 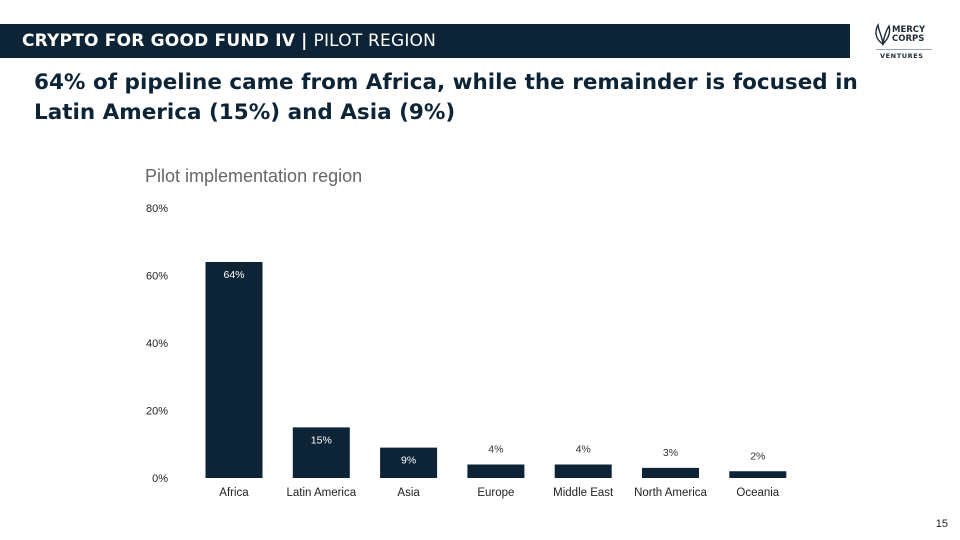 What do you see at coordinates (670, 493) in the screenshot?
I see `x-tick-label: North America` at bounding box center [670, 493].